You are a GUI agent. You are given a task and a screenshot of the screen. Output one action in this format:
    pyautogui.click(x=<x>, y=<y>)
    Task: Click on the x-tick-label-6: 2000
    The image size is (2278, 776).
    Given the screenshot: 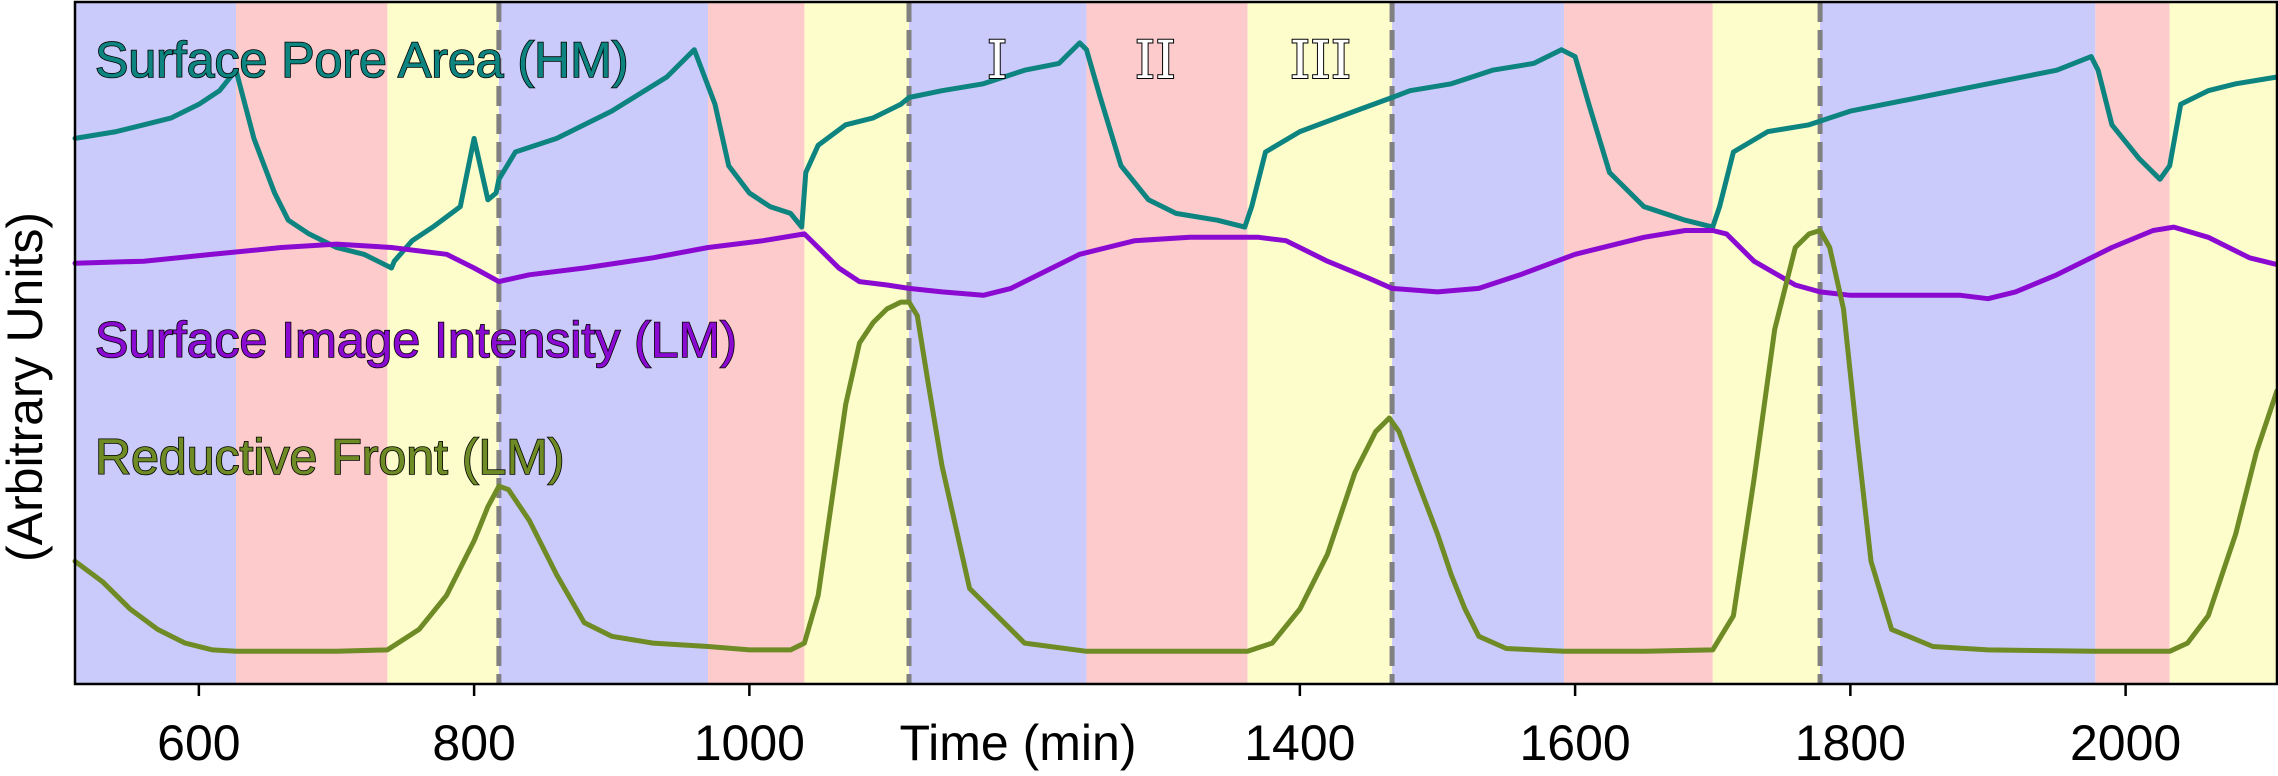 What is the action you would take?
    pyautogui.click(x=2125, y=743)
    